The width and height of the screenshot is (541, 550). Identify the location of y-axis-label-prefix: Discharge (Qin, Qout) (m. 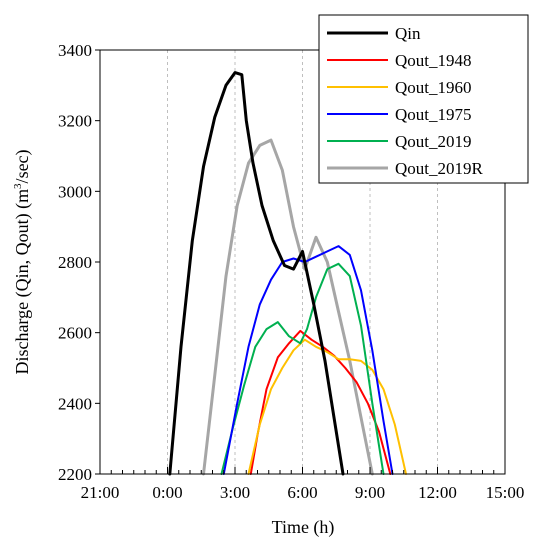
(22, 282).